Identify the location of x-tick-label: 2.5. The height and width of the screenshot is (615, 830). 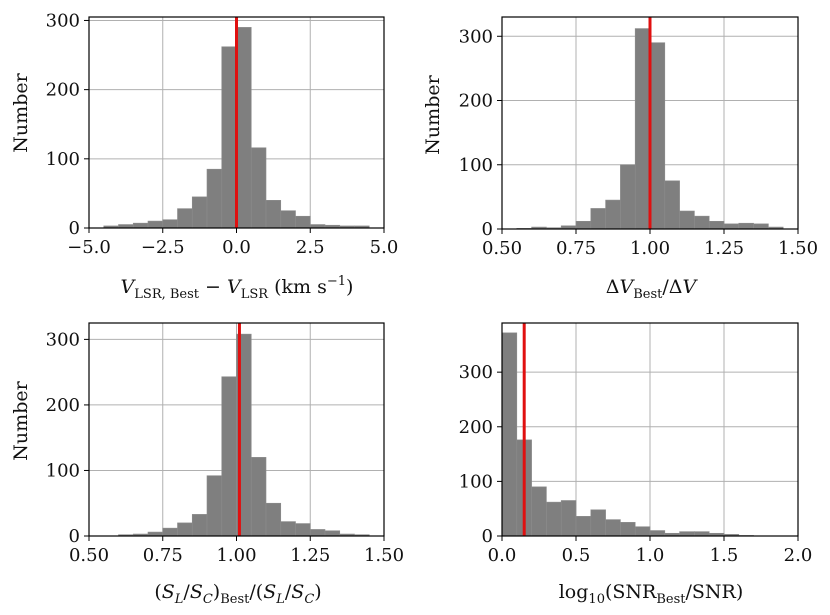
(310, 247).